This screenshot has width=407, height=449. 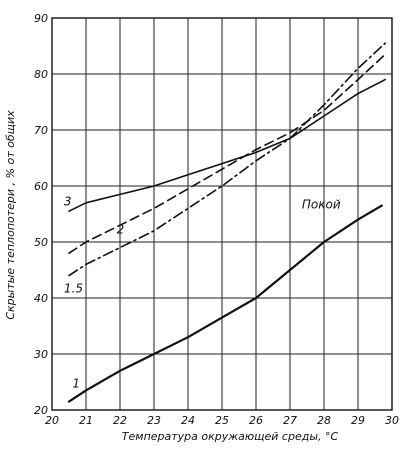 I want to click on y-tick-label: 40, so click(x=41, y=298).